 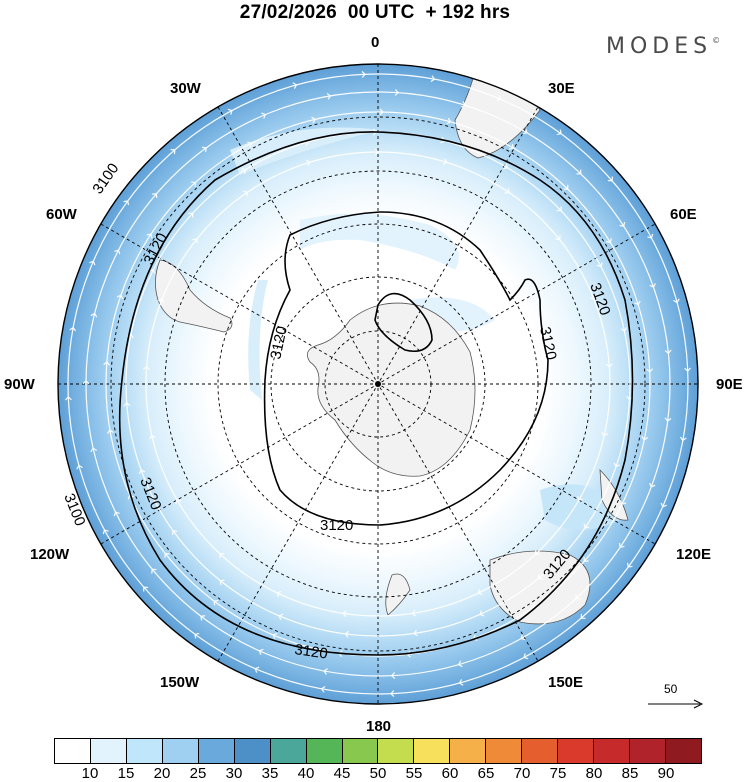 What do you see at coordinates (398, 594) in the screenshot?
I see `new-zealand` at bounding box center [398, 594].